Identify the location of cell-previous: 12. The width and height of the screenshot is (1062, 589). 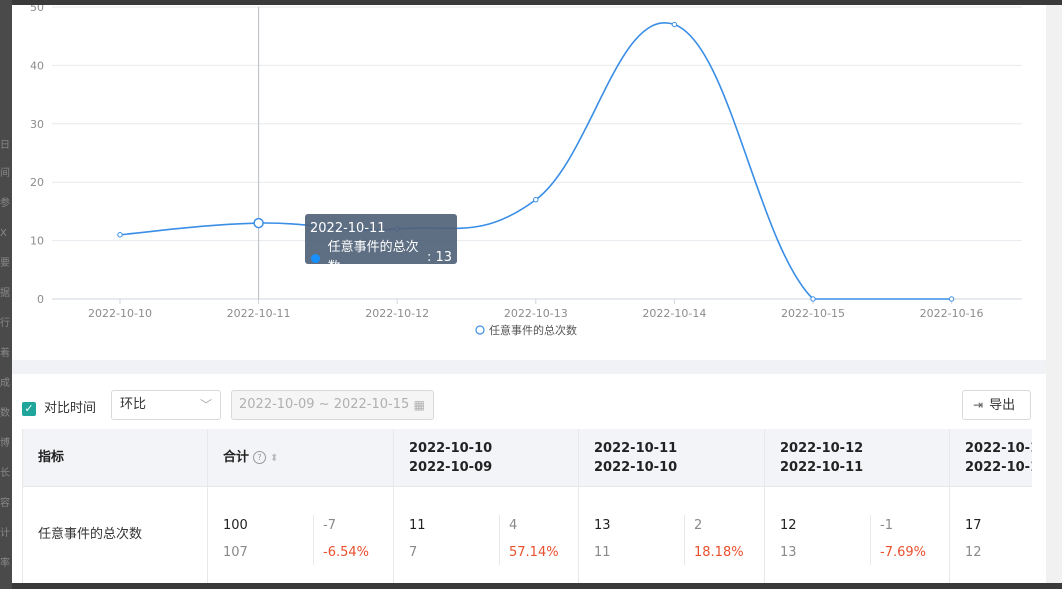
(973, 552).